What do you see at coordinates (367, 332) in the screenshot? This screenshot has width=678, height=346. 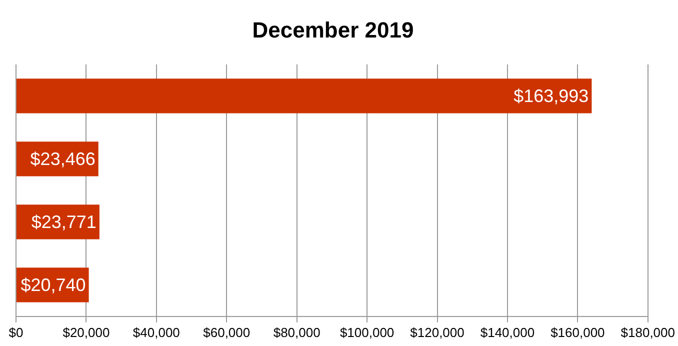 I see `x-tick-label: $100,000` at bounding box center [367, 332].